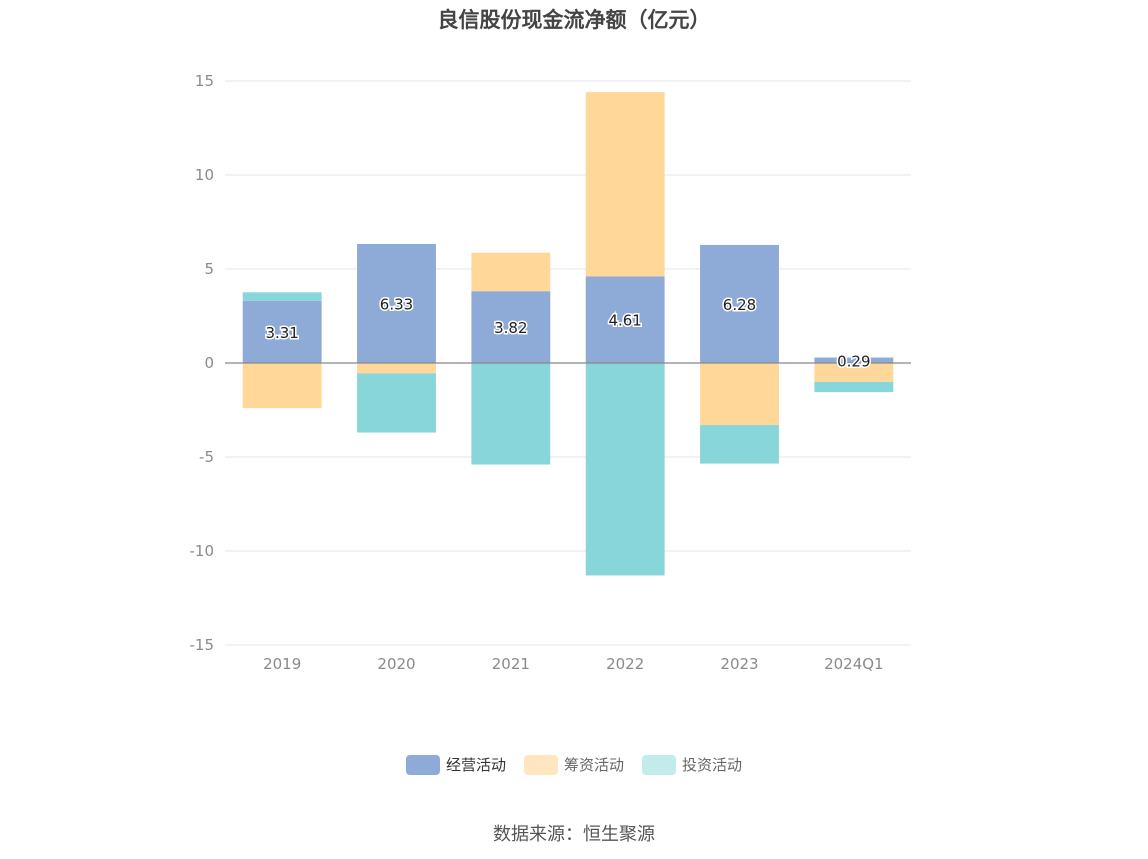  Describe the element at coordinates (202, 551) in the screenshot. I see `y-tick-label: -10` at that location.